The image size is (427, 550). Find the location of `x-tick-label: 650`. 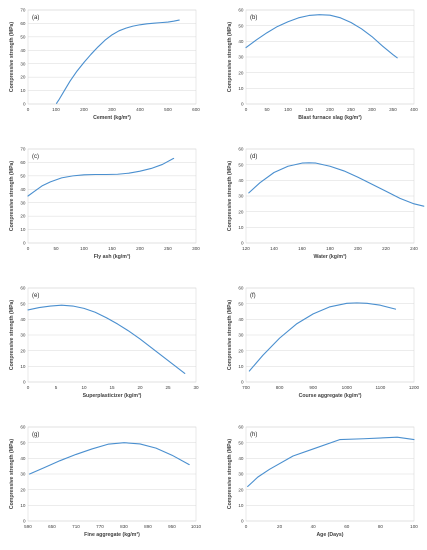

x-tick-label: 650 is located at coordinates (52, 526).